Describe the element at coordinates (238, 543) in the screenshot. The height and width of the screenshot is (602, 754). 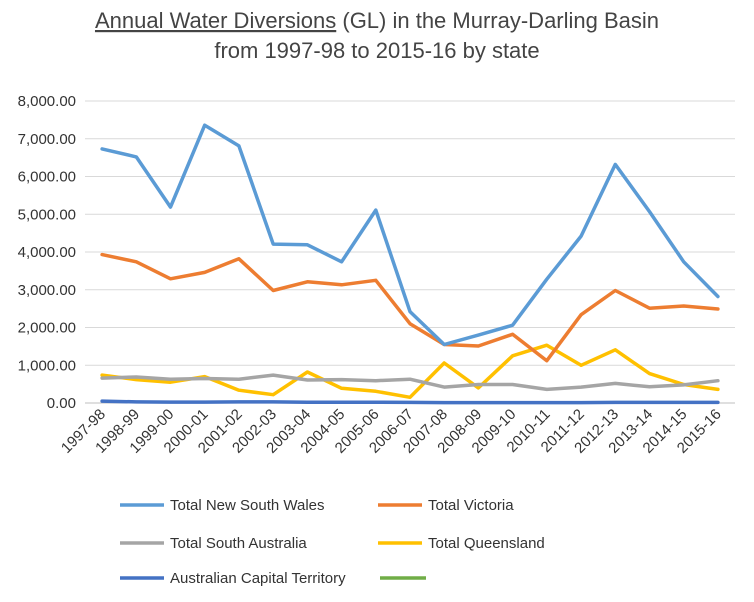
I see `legend-label: Total South Australia` at that location.